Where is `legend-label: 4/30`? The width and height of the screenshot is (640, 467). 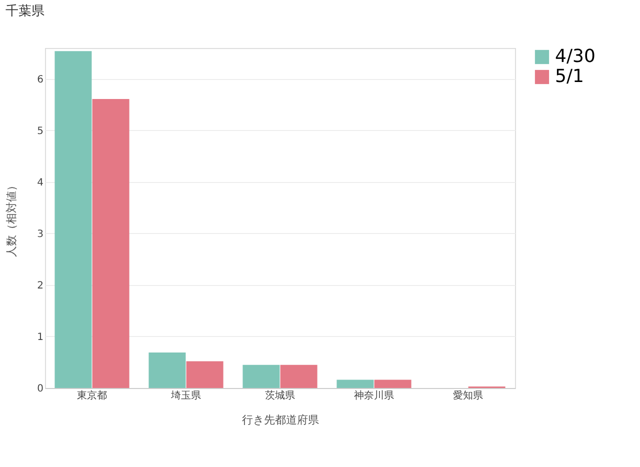
legend-label: 4/30 is located at coordinates (575, 56).